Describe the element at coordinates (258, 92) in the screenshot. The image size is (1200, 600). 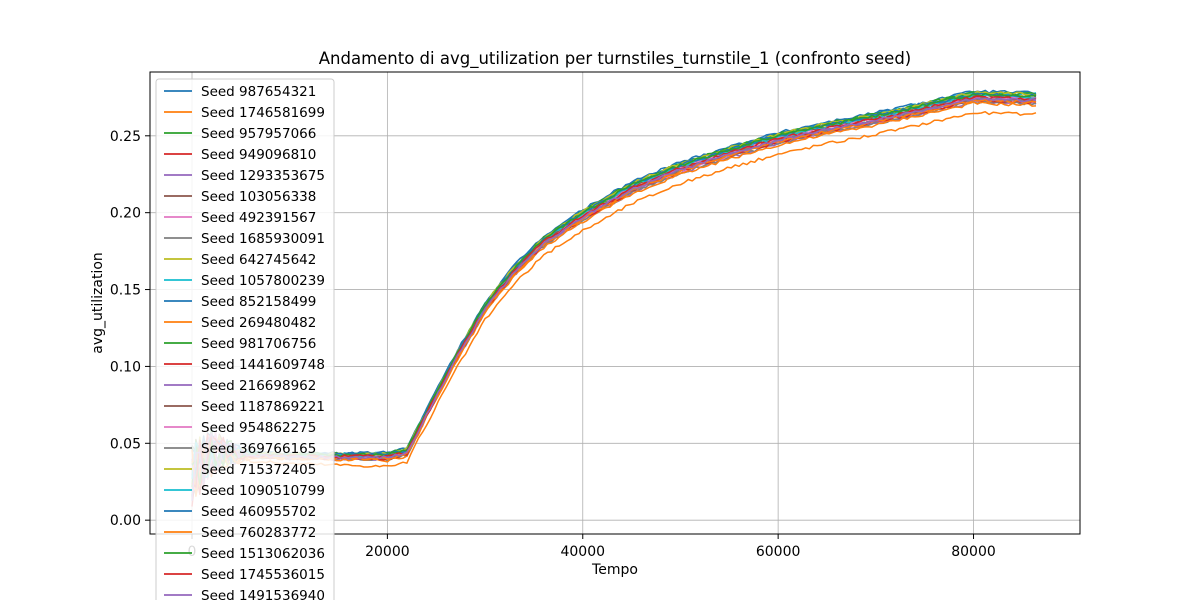
I see `legend-entry: Seed 987654321` at that location.